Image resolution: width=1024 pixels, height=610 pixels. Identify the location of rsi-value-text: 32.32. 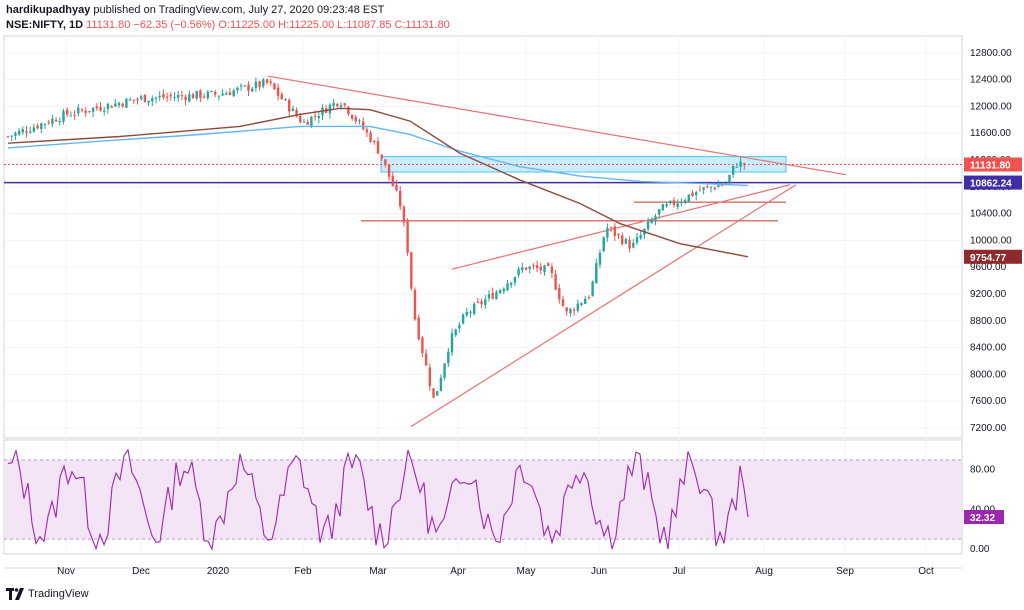
(982, 518).